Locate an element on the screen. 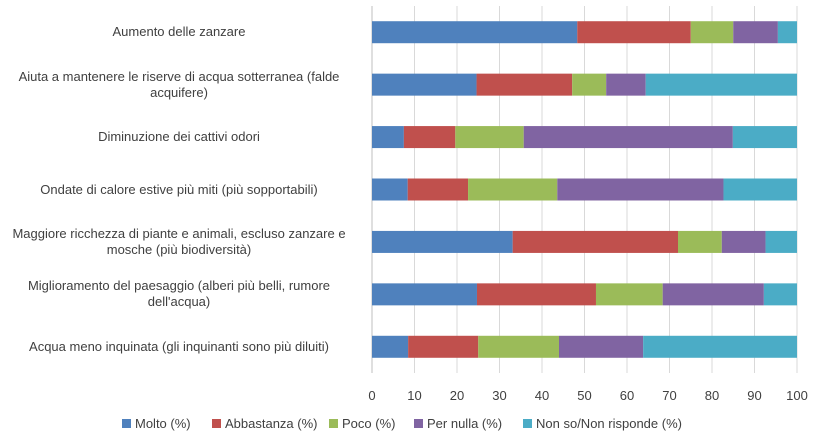 This screenshot has width=813, height=442. x-tick-label: 30 is located at coordinates (499, 395).